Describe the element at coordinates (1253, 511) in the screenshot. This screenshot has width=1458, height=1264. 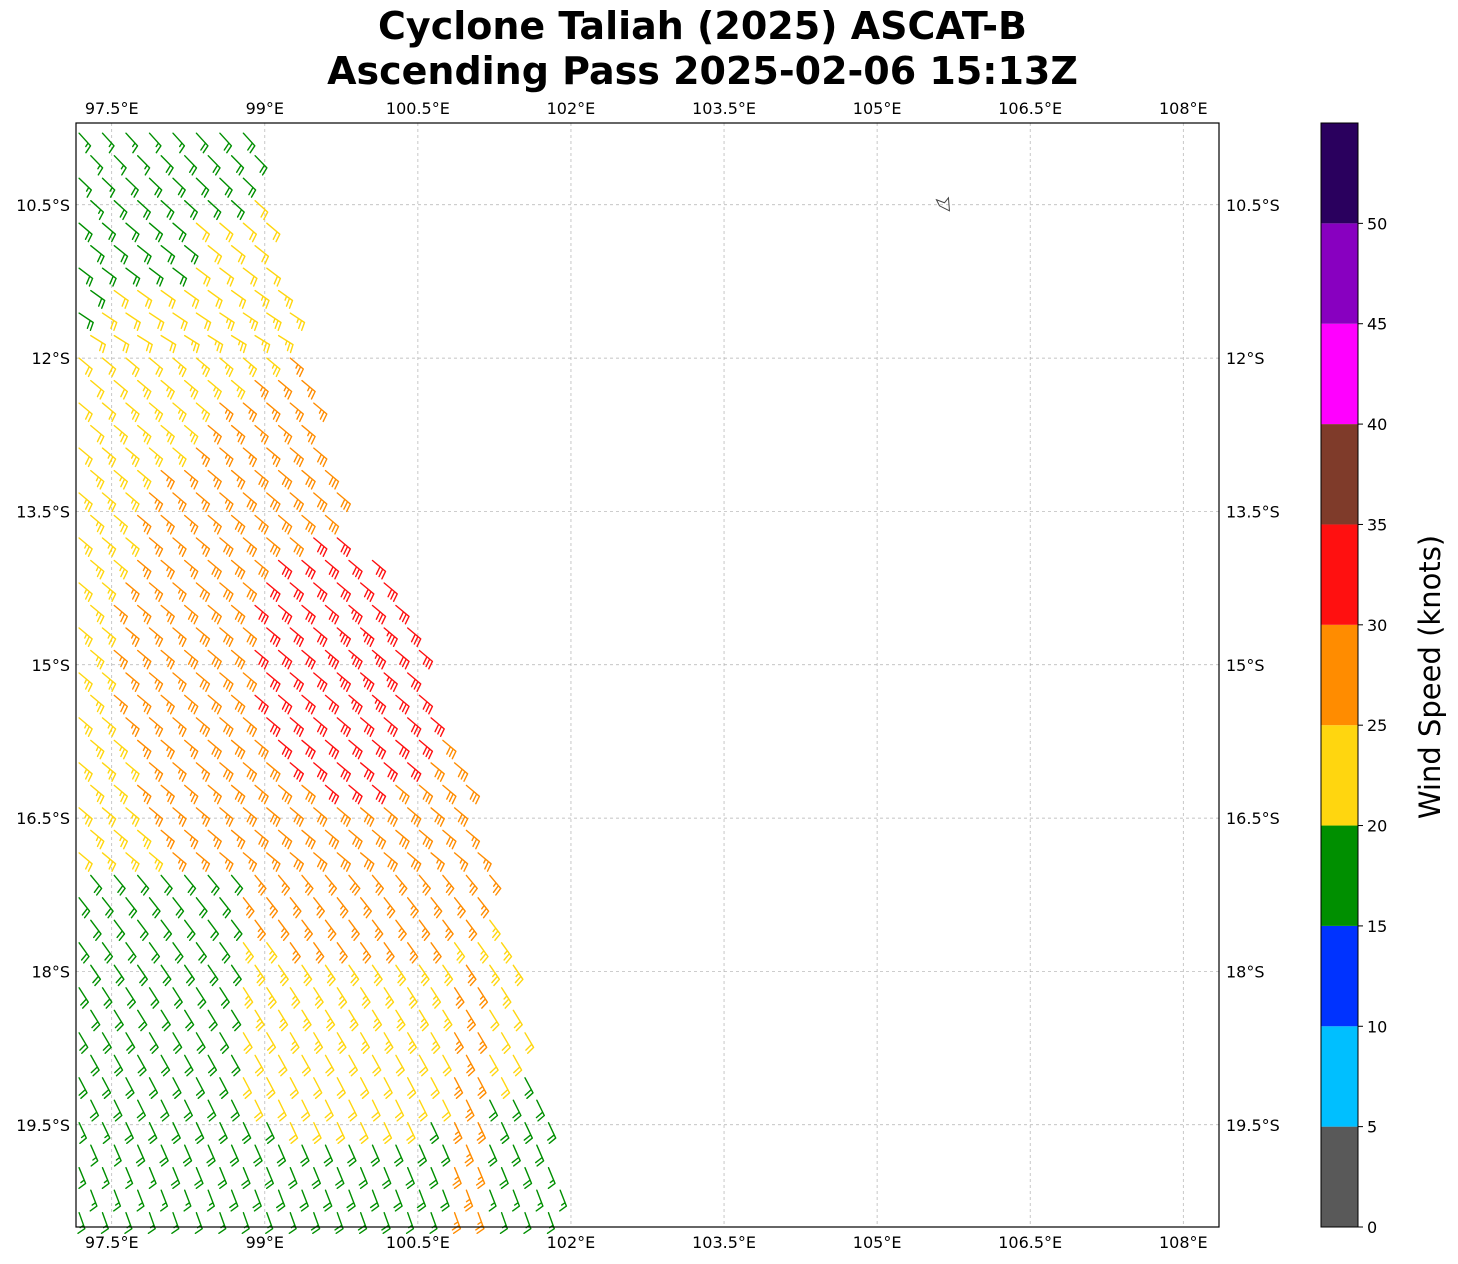
I see `lat-tick-label-right: 13.5°S` at that location.